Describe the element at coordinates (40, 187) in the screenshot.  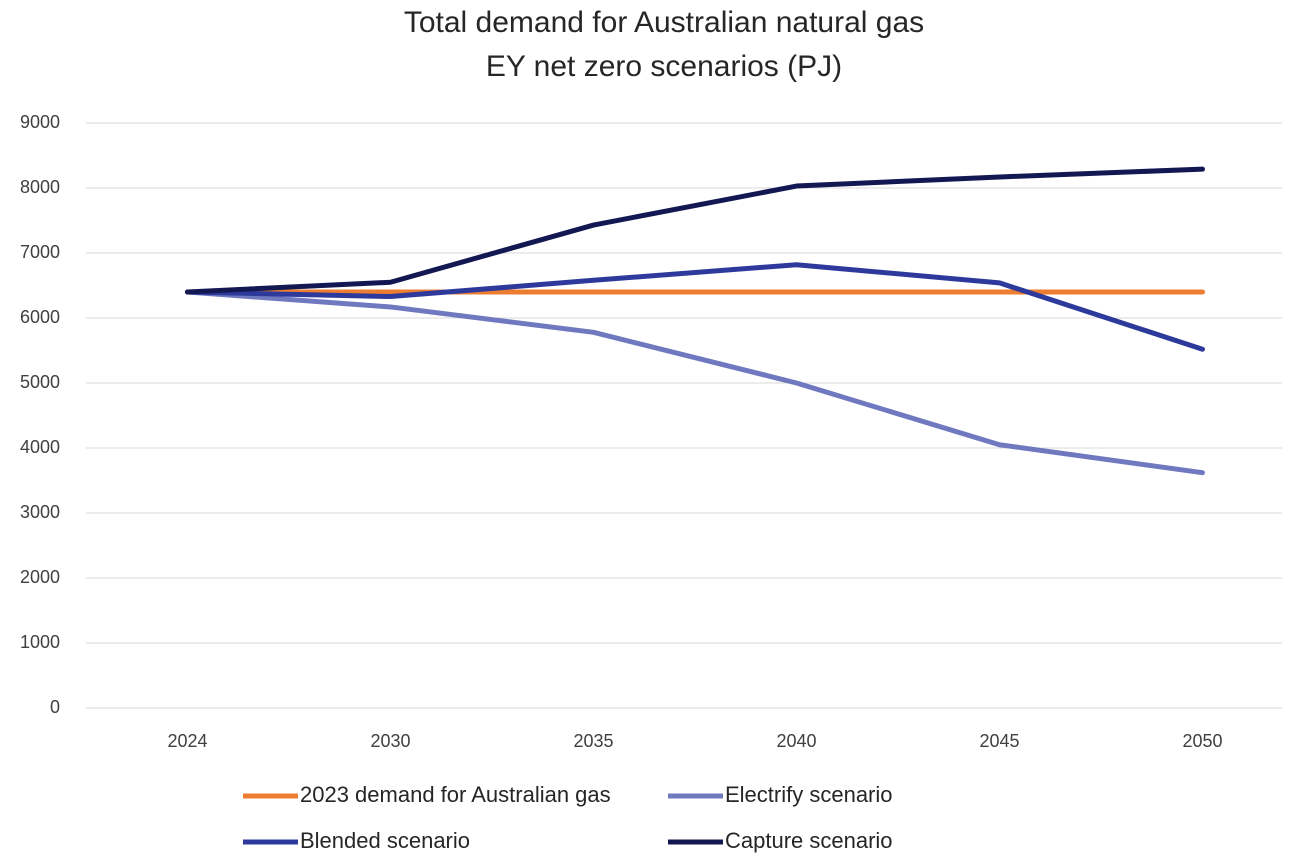
I see `y-tick-label: 8000` at that location.